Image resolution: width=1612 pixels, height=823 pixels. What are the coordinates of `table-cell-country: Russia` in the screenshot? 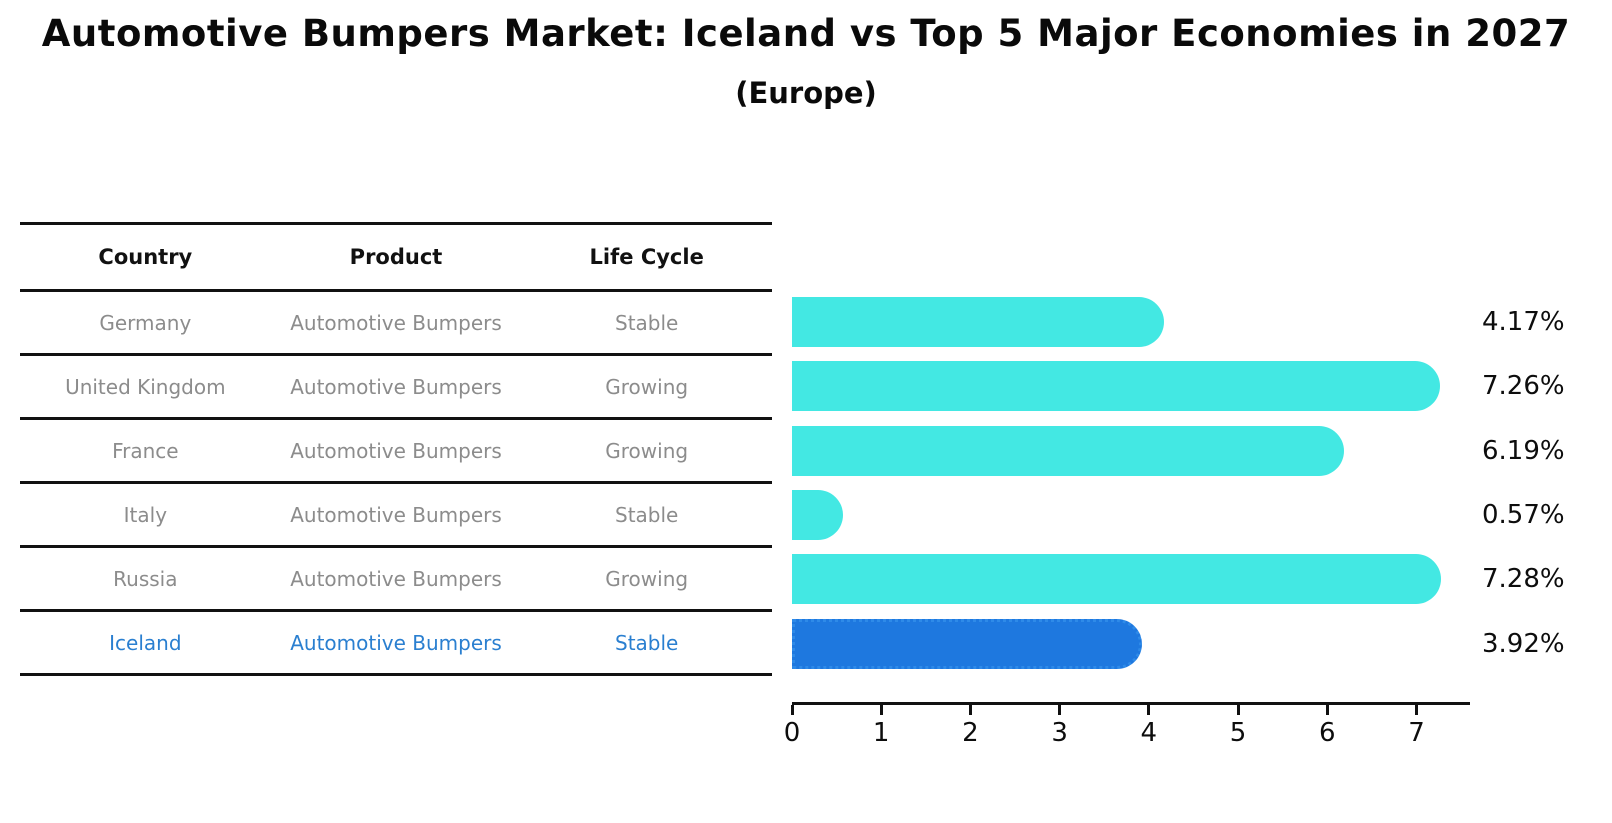 It's located at (145, 578).